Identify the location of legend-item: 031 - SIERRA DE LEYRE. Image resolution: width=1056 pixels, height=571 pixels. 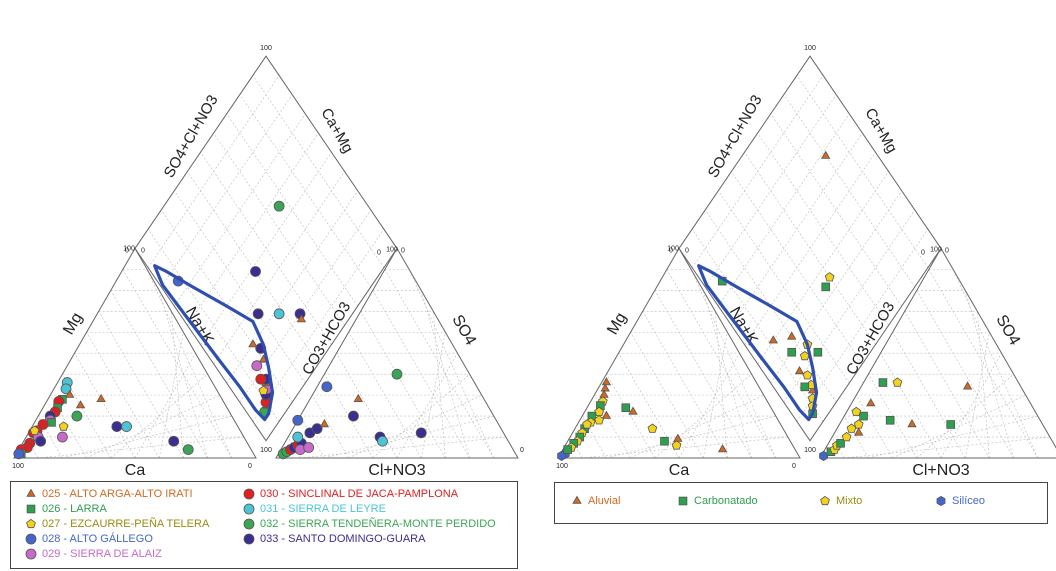
(314, 509).